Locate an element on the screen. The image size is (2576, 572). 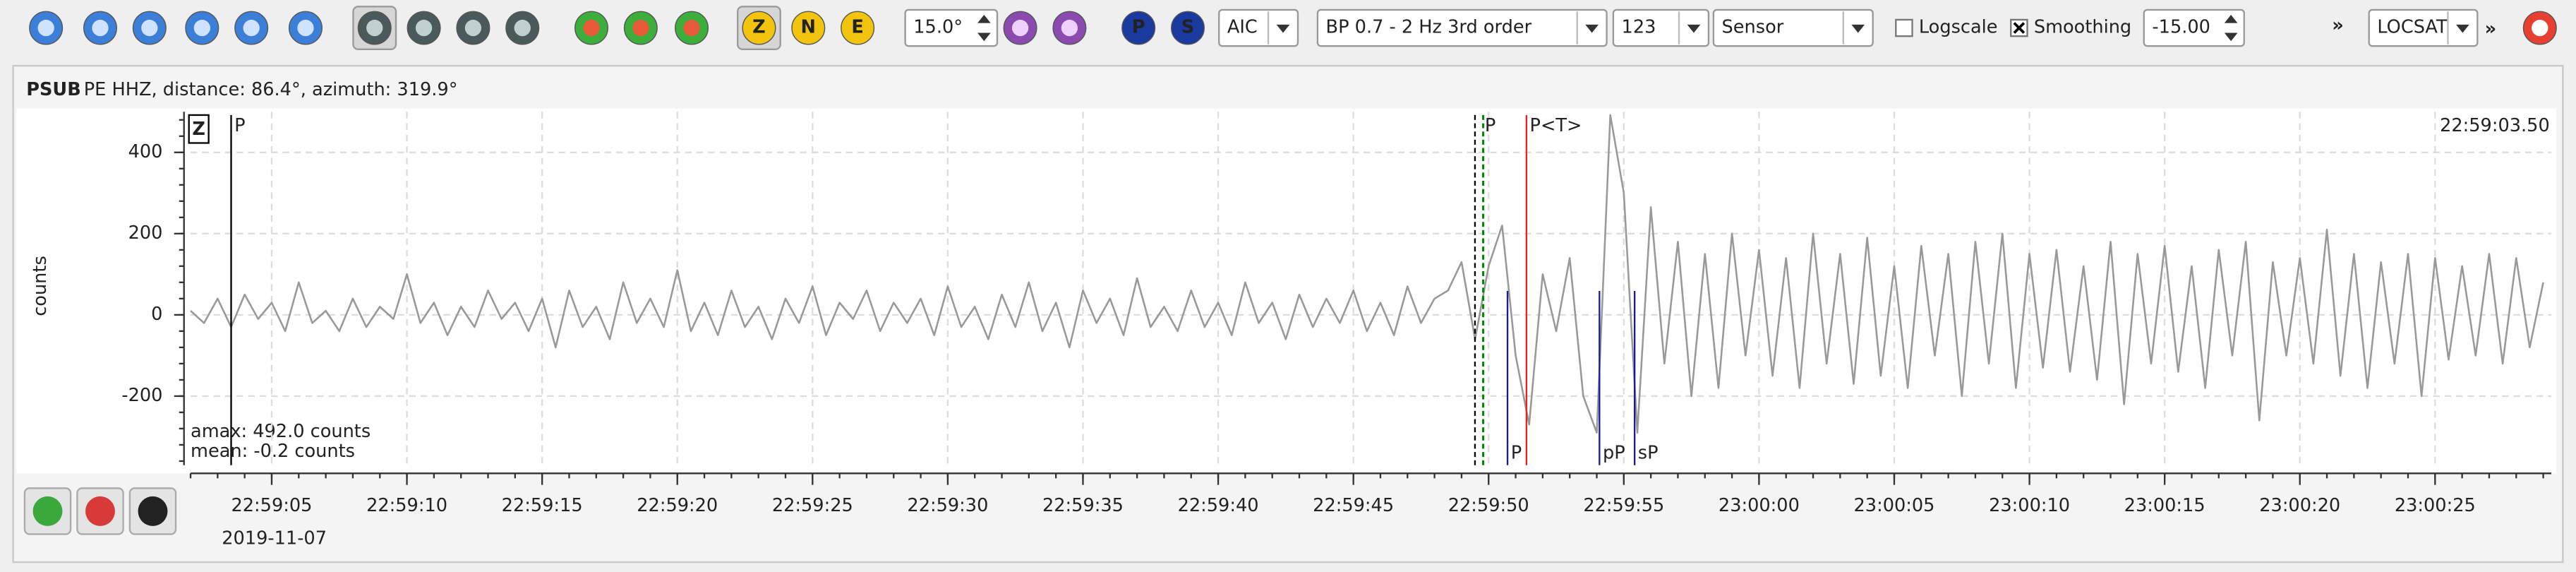
start-time: 22:59:03.50 is located at coordinates (2495, 125).